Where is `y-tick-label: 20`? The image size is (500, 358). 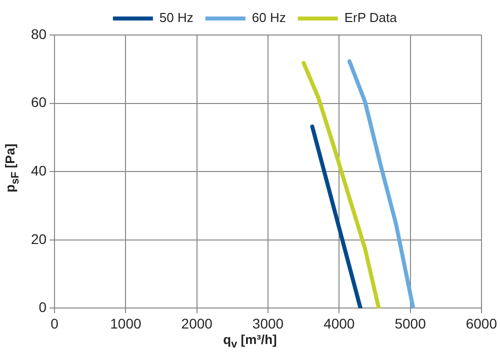
y-tick-label: 20 is located at coordinates (38, 238).